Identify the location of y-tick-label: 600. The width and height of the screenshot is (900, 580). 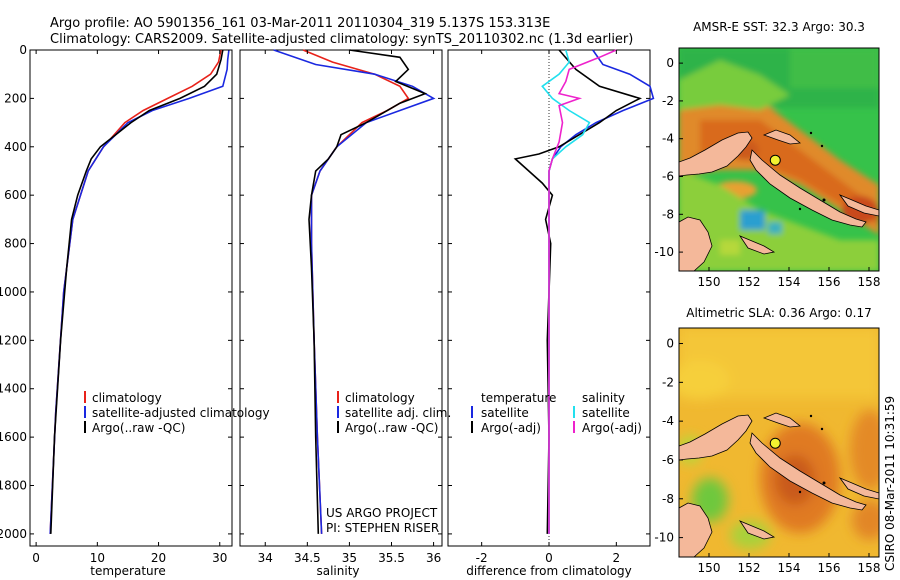
(15, 195).